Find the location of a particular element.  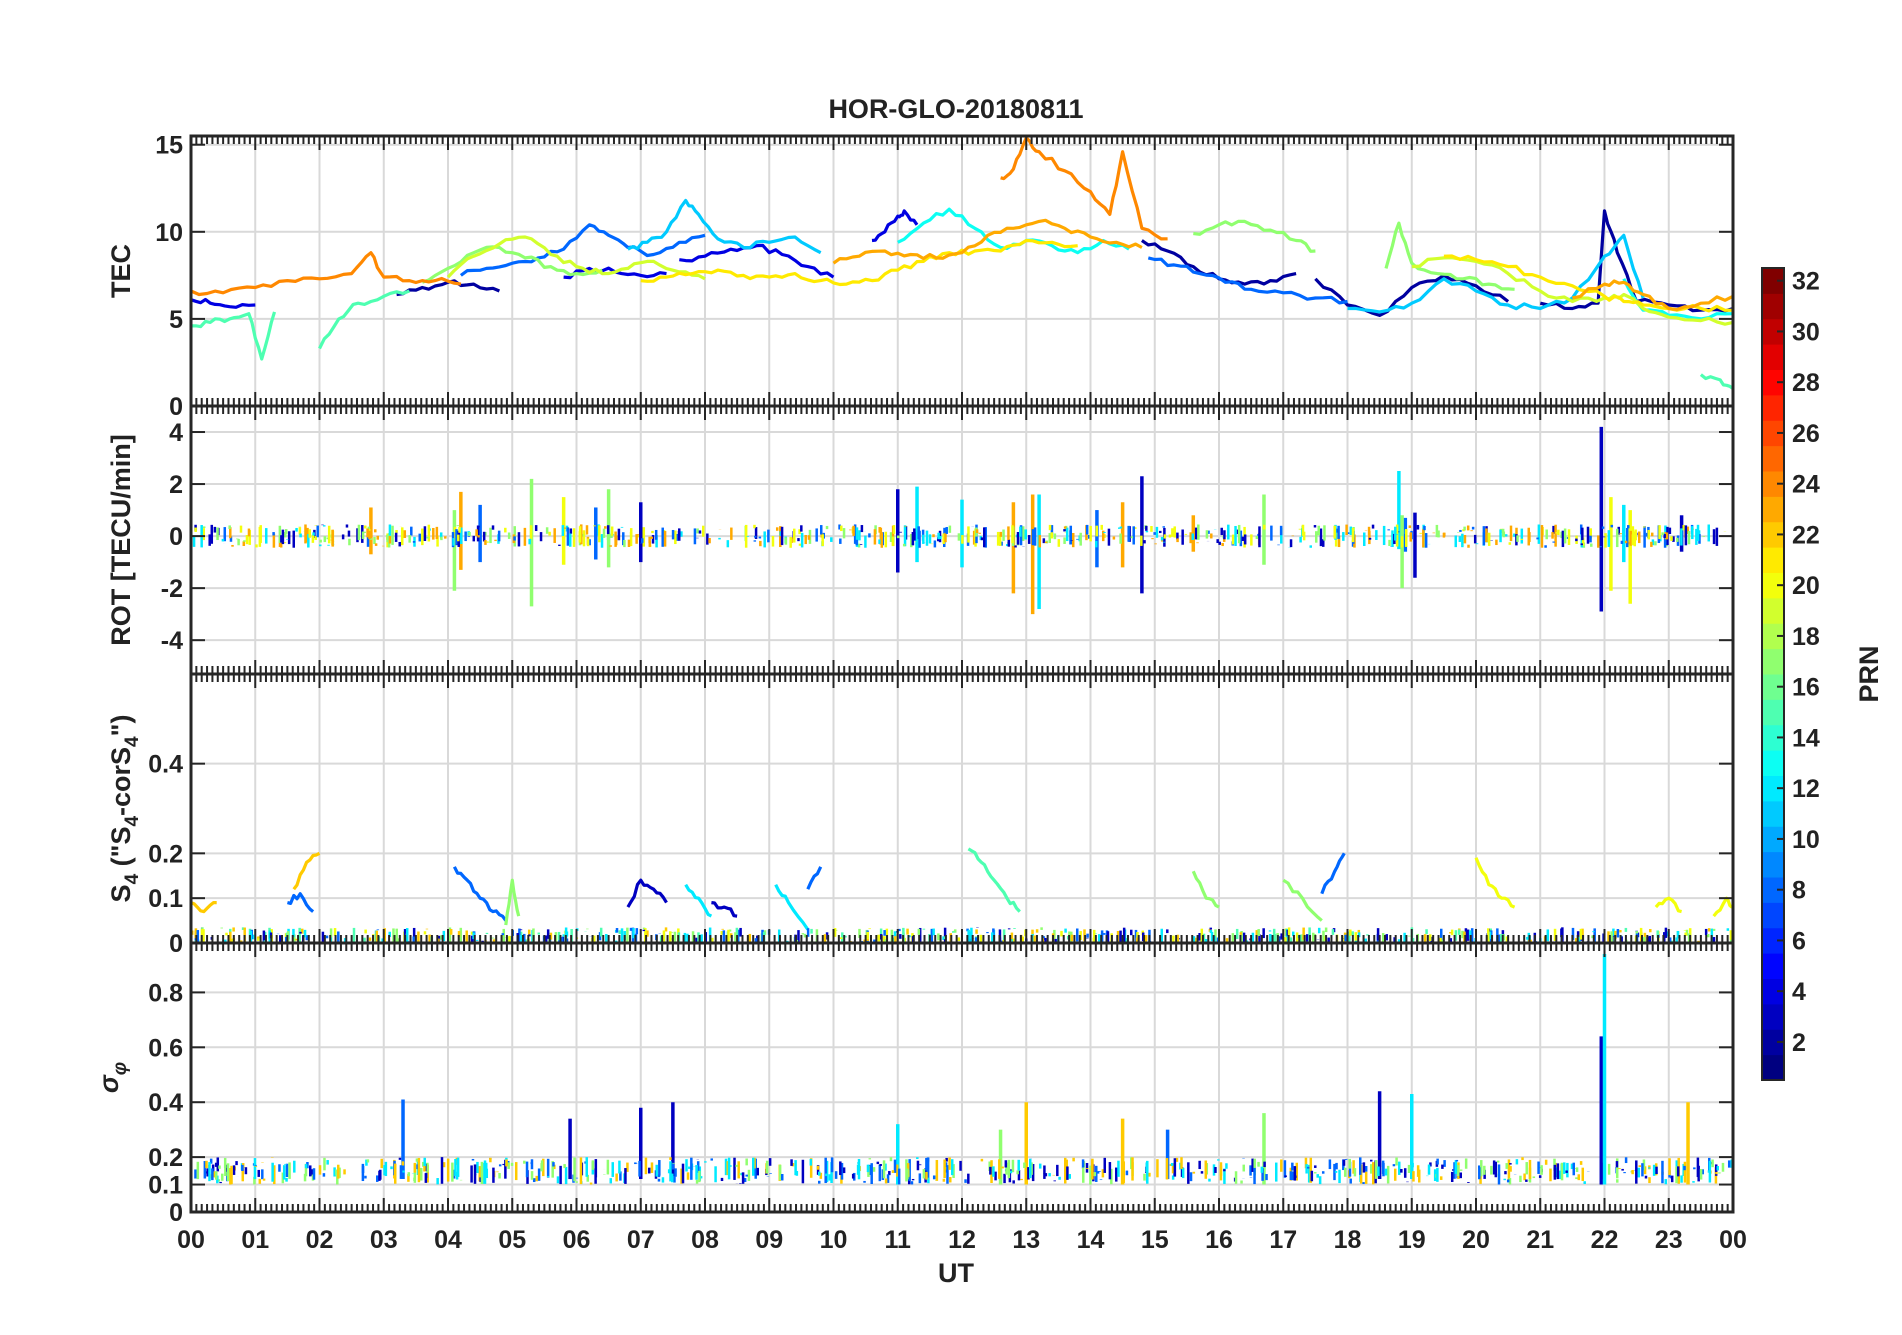

y-tick-label: 0.8 is located at coordinates (165, 993).